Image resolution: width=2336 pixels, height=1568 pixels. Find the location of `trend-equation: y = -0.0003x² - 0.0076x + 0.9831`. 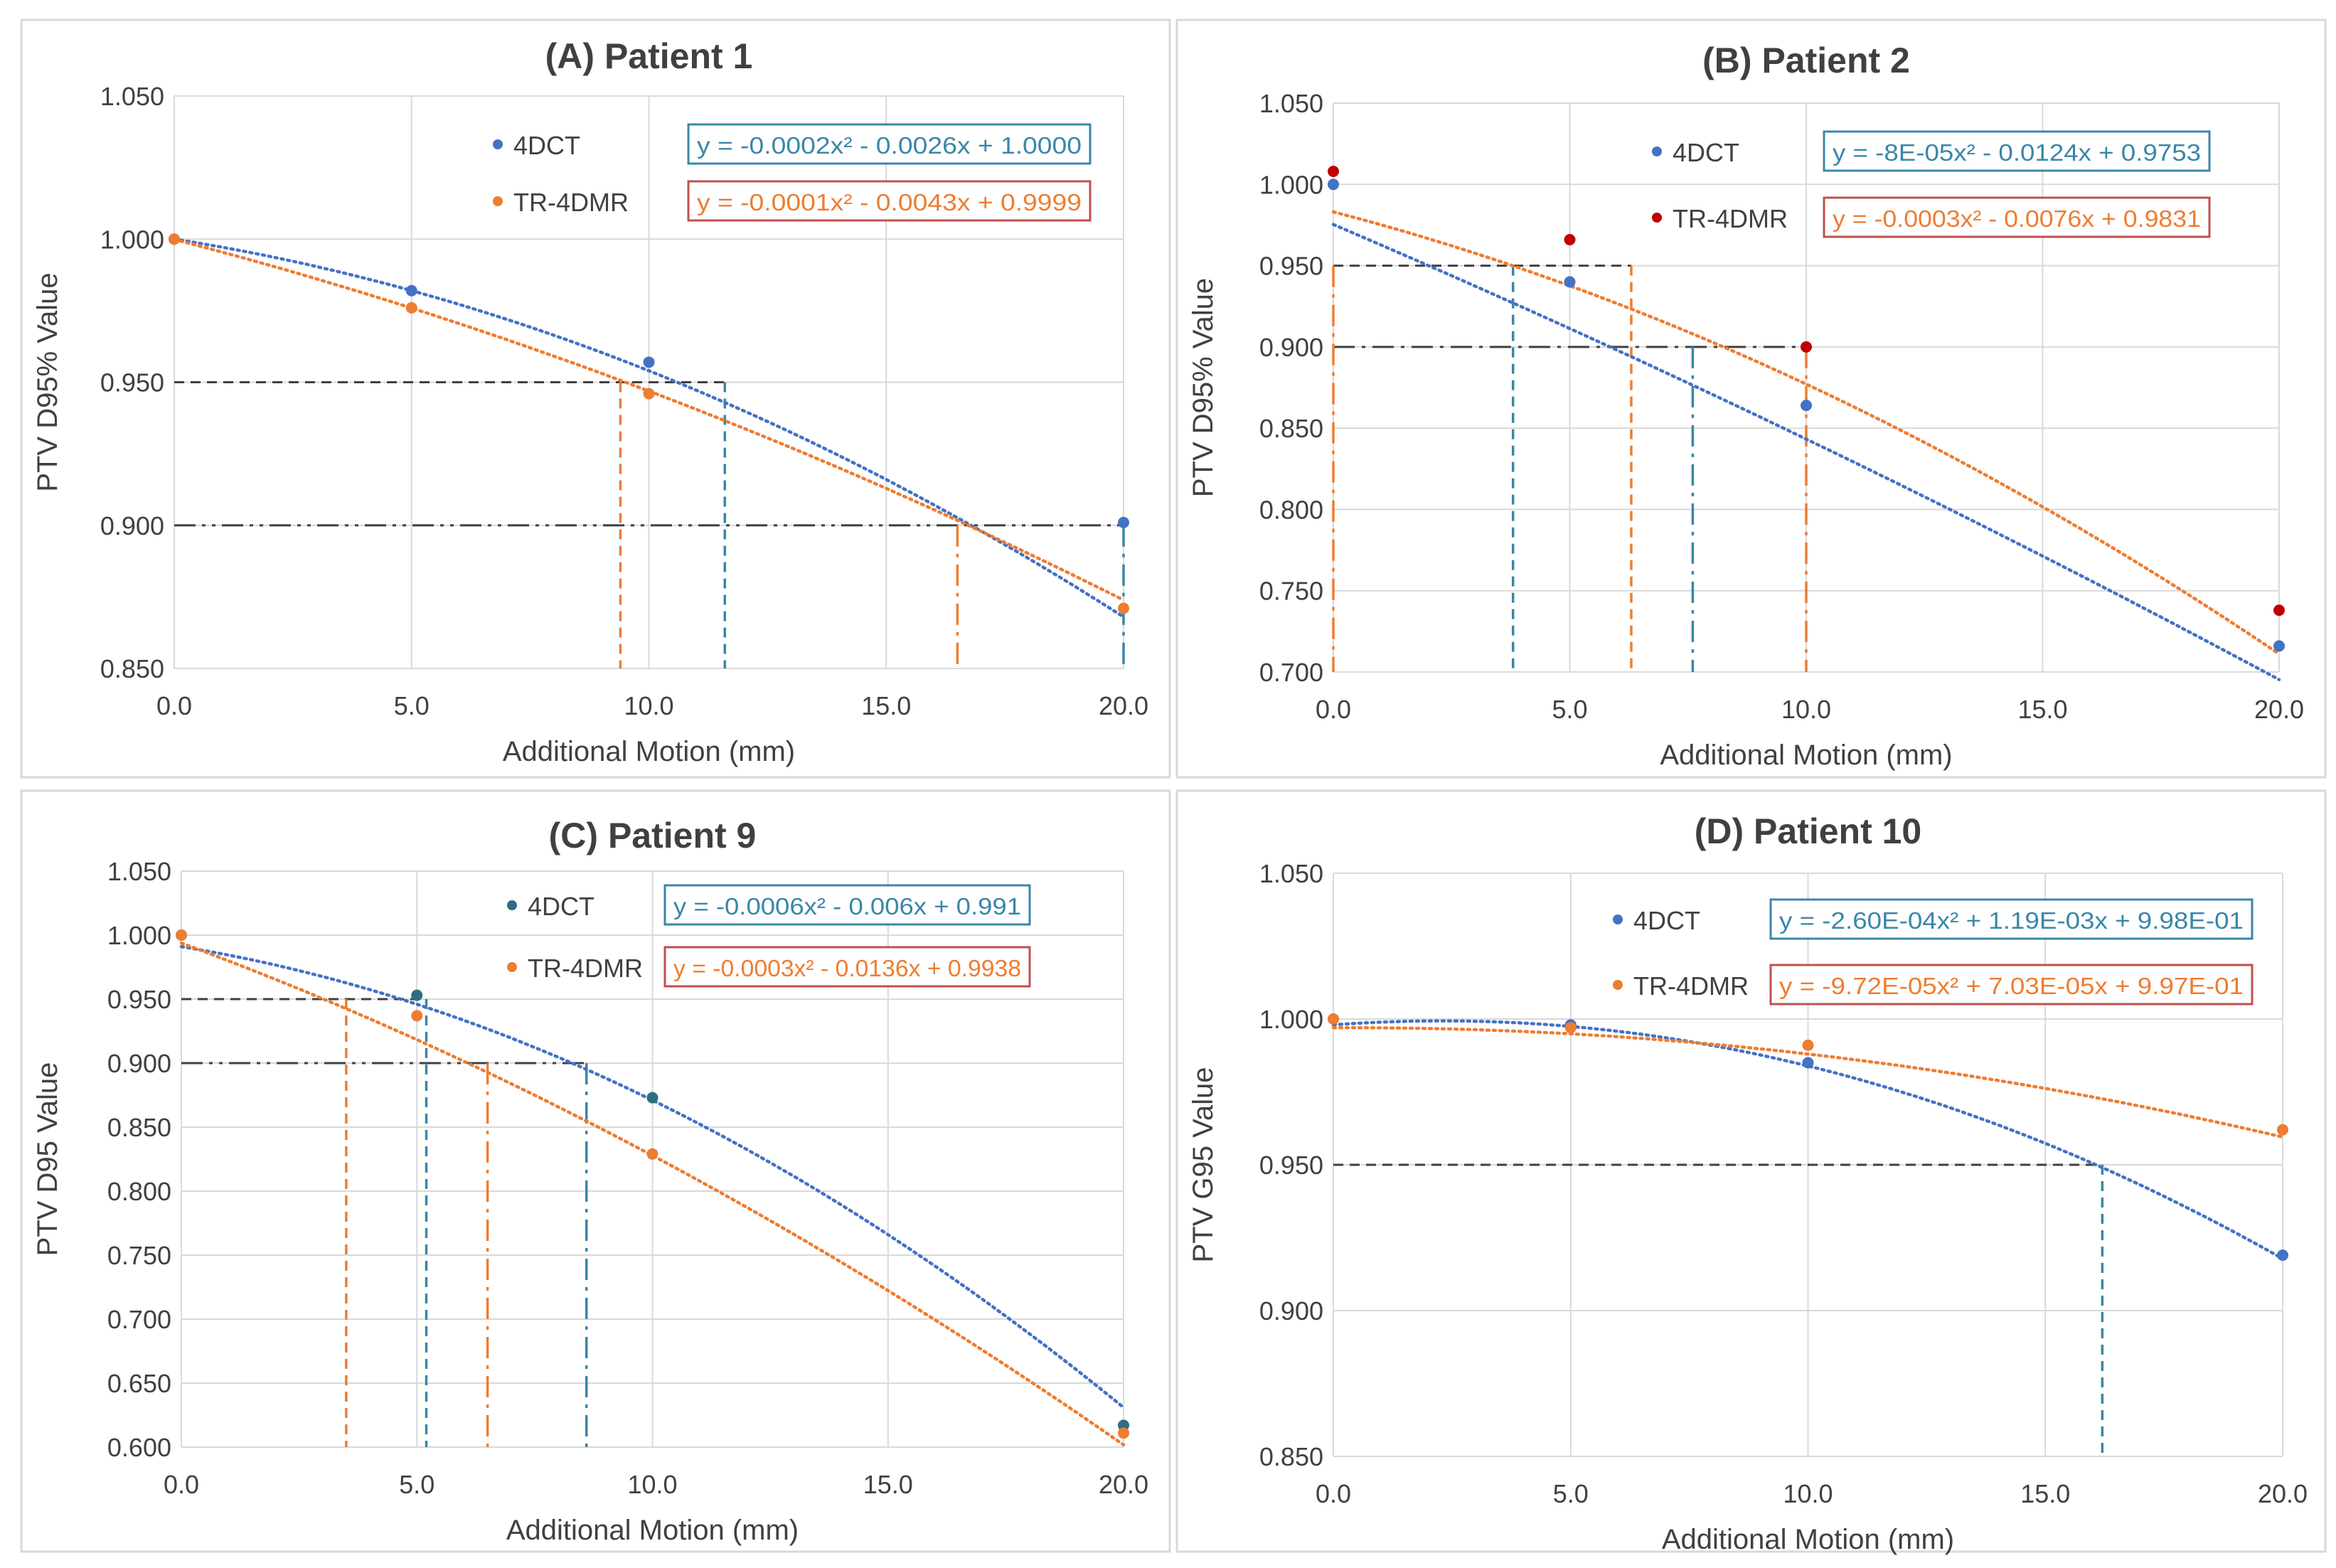

trend-equation: y = -0.0003x² - 0.0076x + 0.9831 is located at coordinates (2017, 219).